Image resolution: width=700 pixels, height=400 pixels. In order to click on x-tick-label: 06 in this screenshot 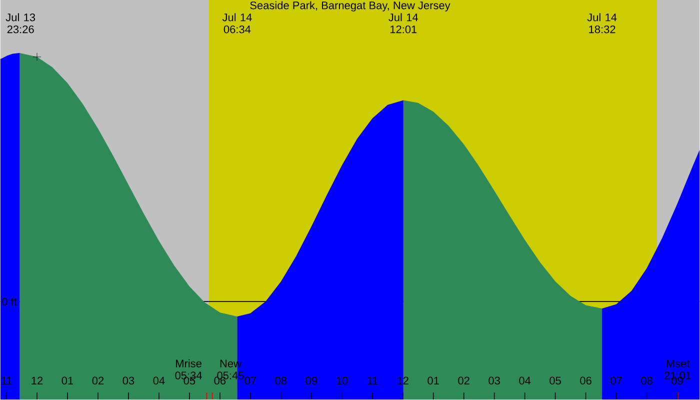, I will do `click(586, 380)`.